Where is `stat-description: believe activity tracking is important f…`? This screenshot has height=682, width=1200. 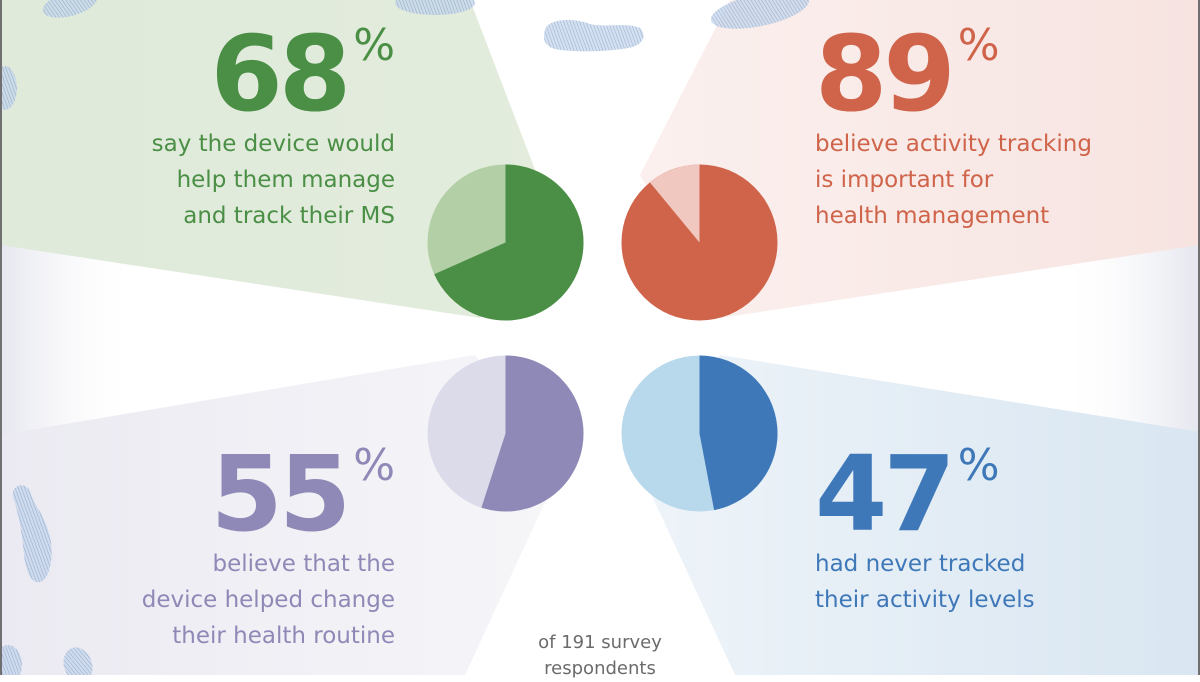
stat-description: believe activity tracking is important f… is located at coordinates (953, 180).